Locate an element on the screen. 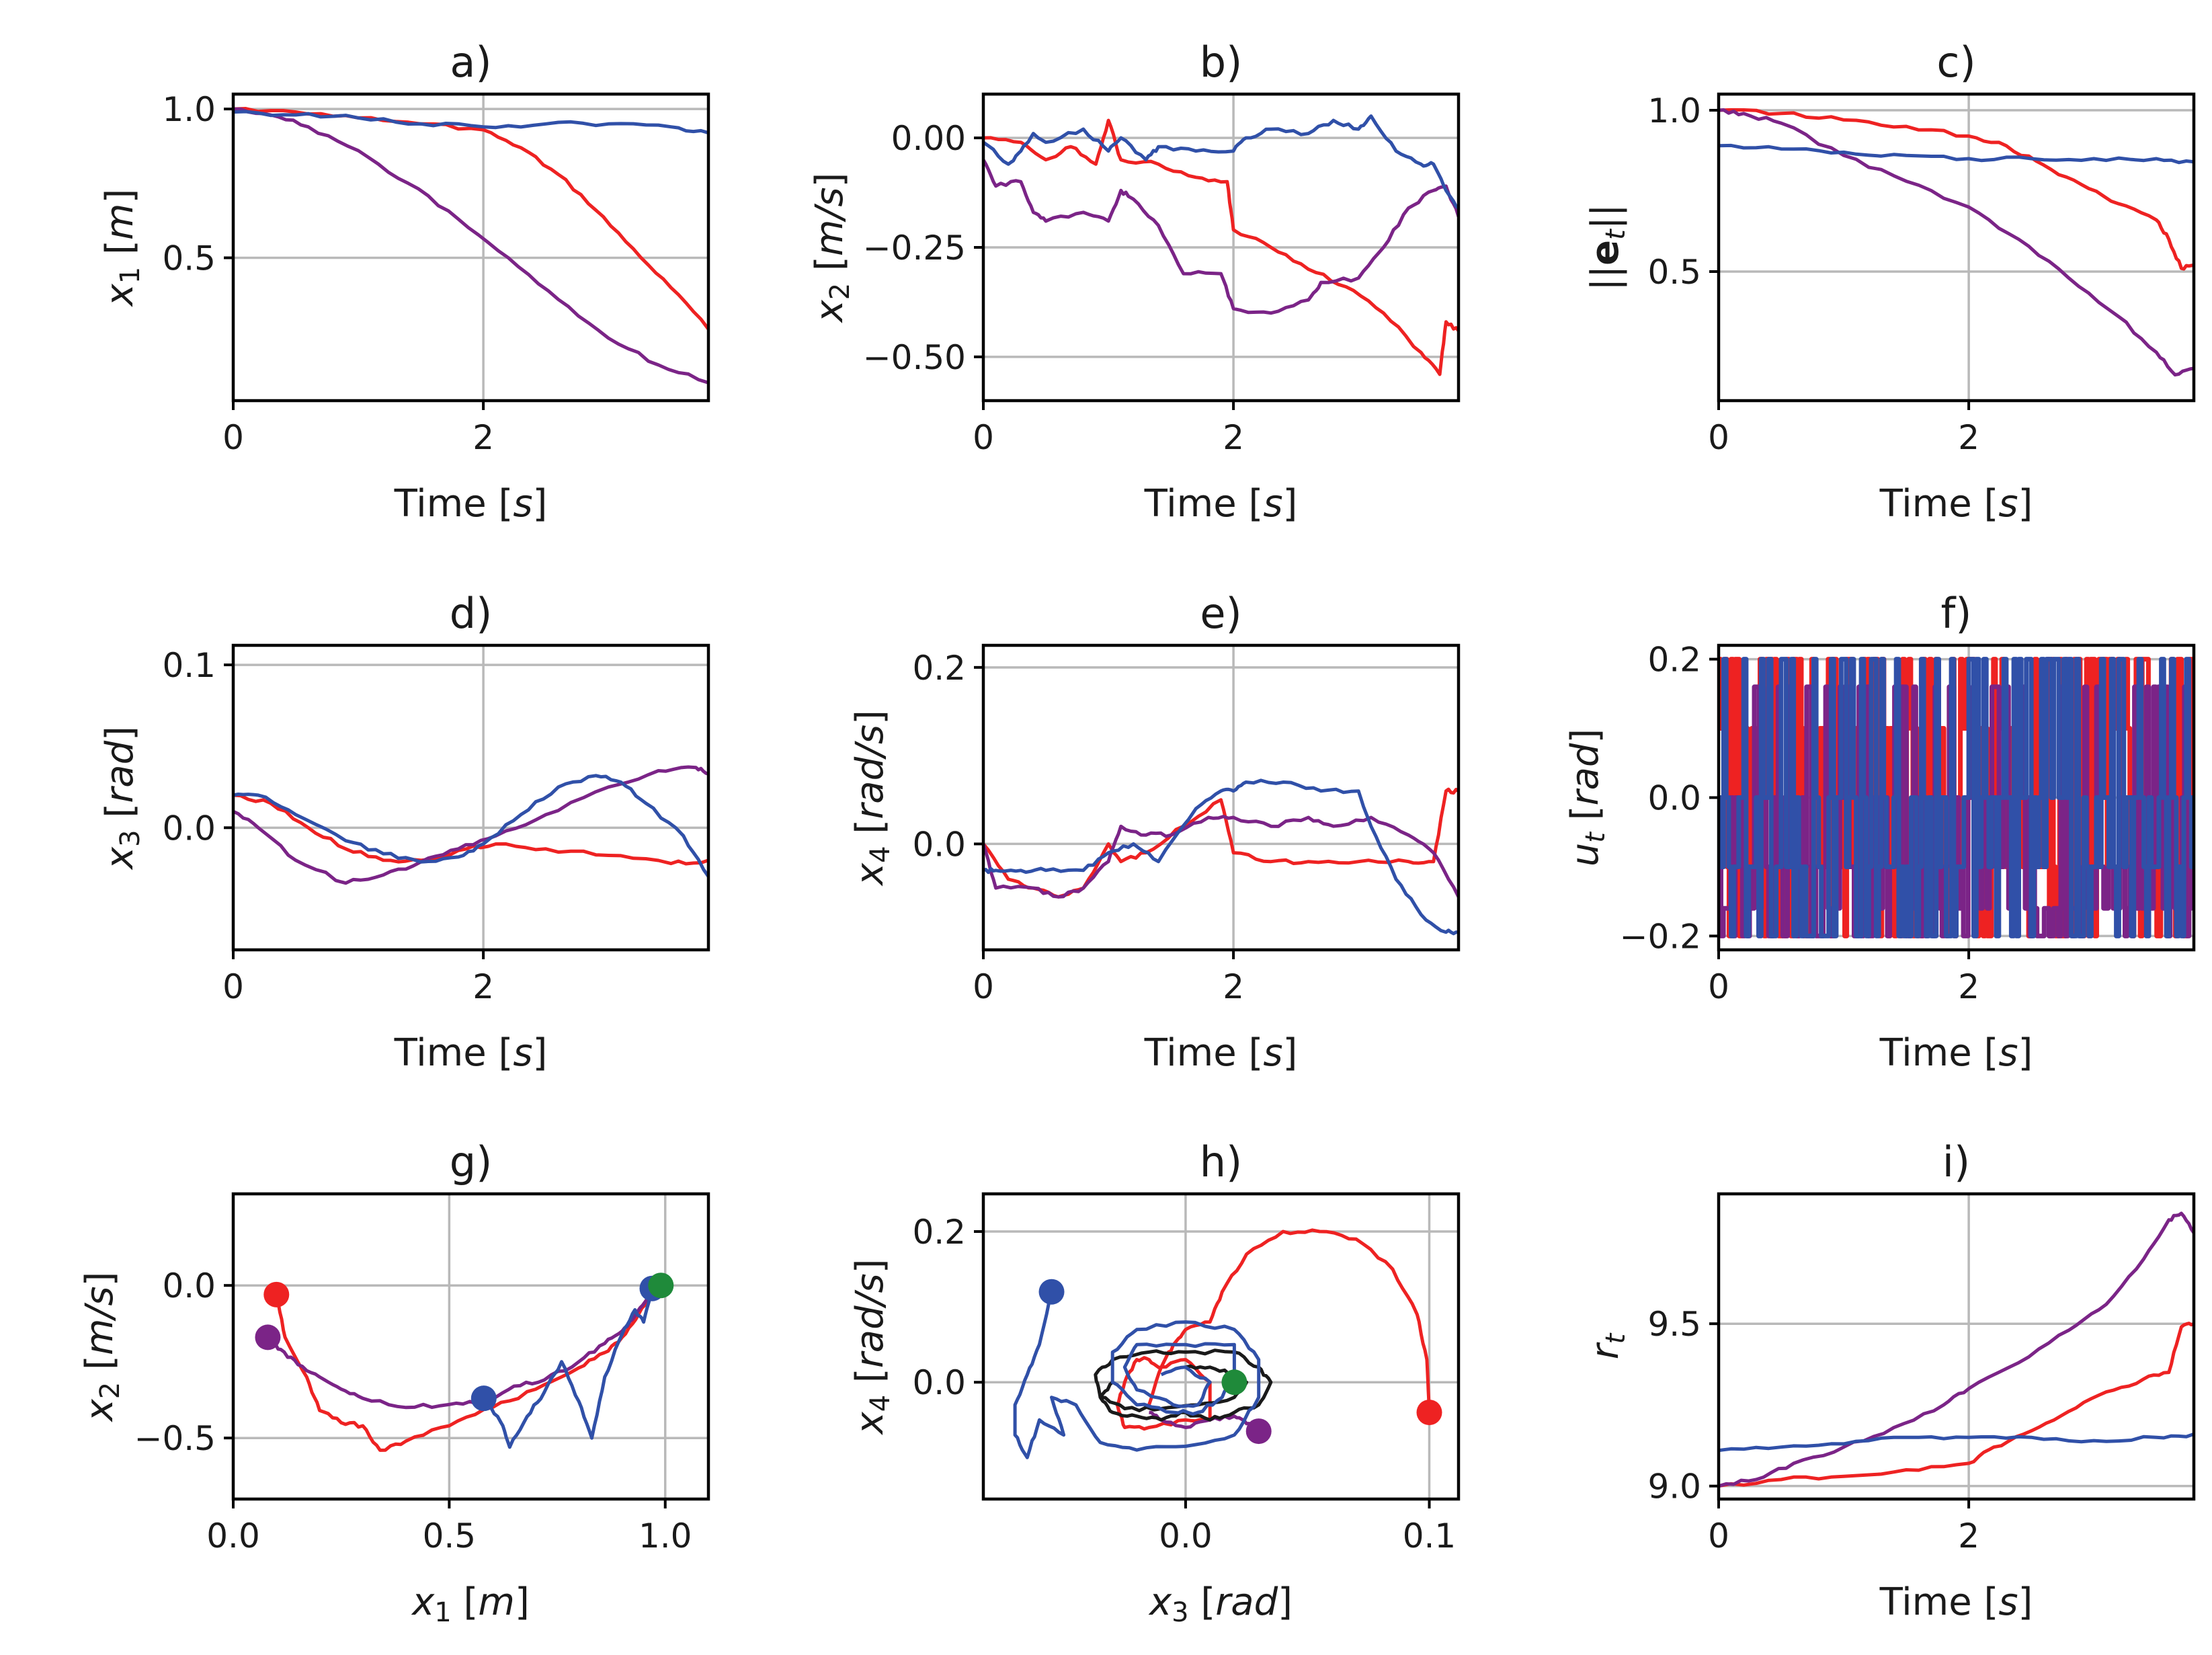 This screenshot has height=1655, width=2212. panel-a: 0 2 1.0 0.5 a) Time [s] x1 [m] is located at coordinates (404, 282).